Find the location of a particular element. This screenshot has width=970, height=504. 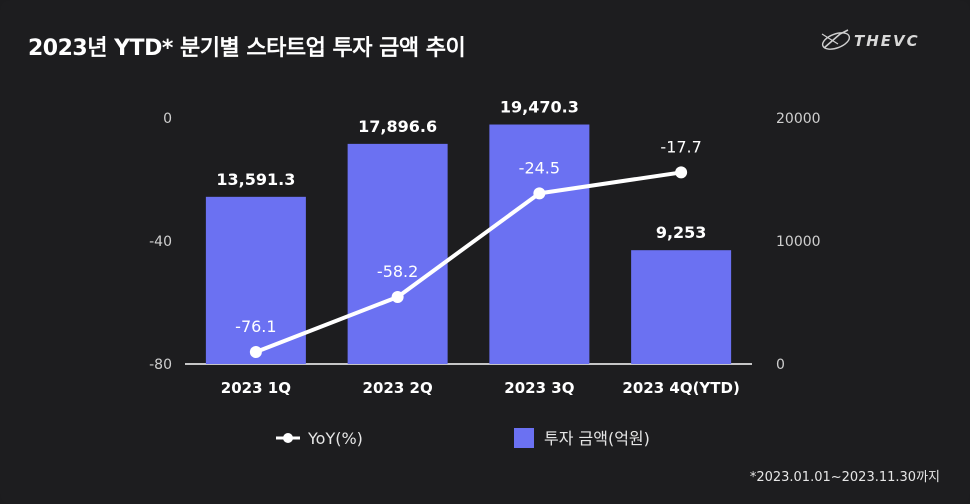

x-axis-tick-label: 2023 4Q(YTD) is located at coordinates (680, 388).